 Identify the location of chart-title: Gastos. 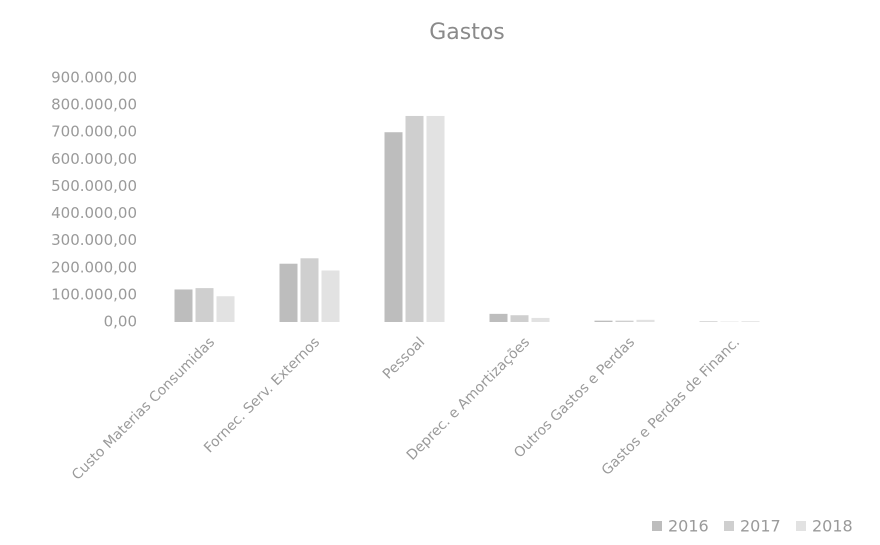
(467, 32).